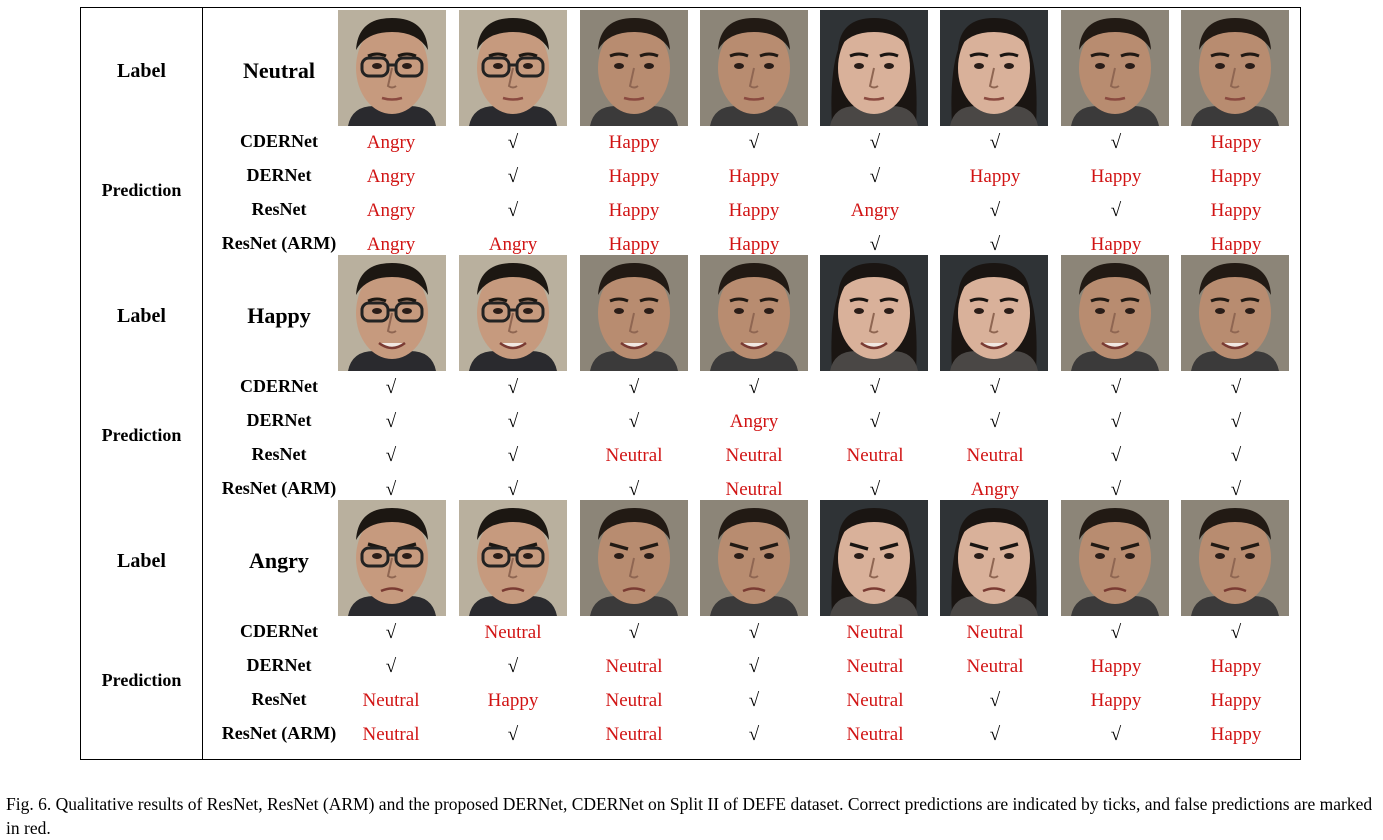  What do you see at coordinates (279, 315) in the screenshot?
I see `ground-truth-label: Happy` at bounding box center [279, 315].